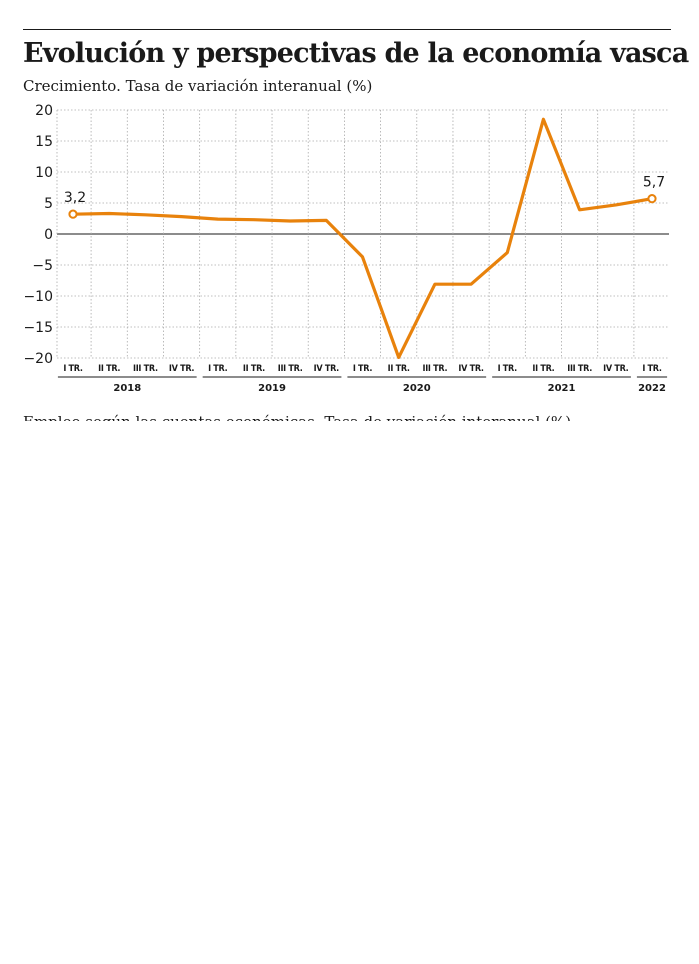 Image resolution: width=699 pixels, height=964 pixels. I want to click on y-axis-ticks: 20 15 10 5 0 −5 −10 −15 −20, so click(38, 235).